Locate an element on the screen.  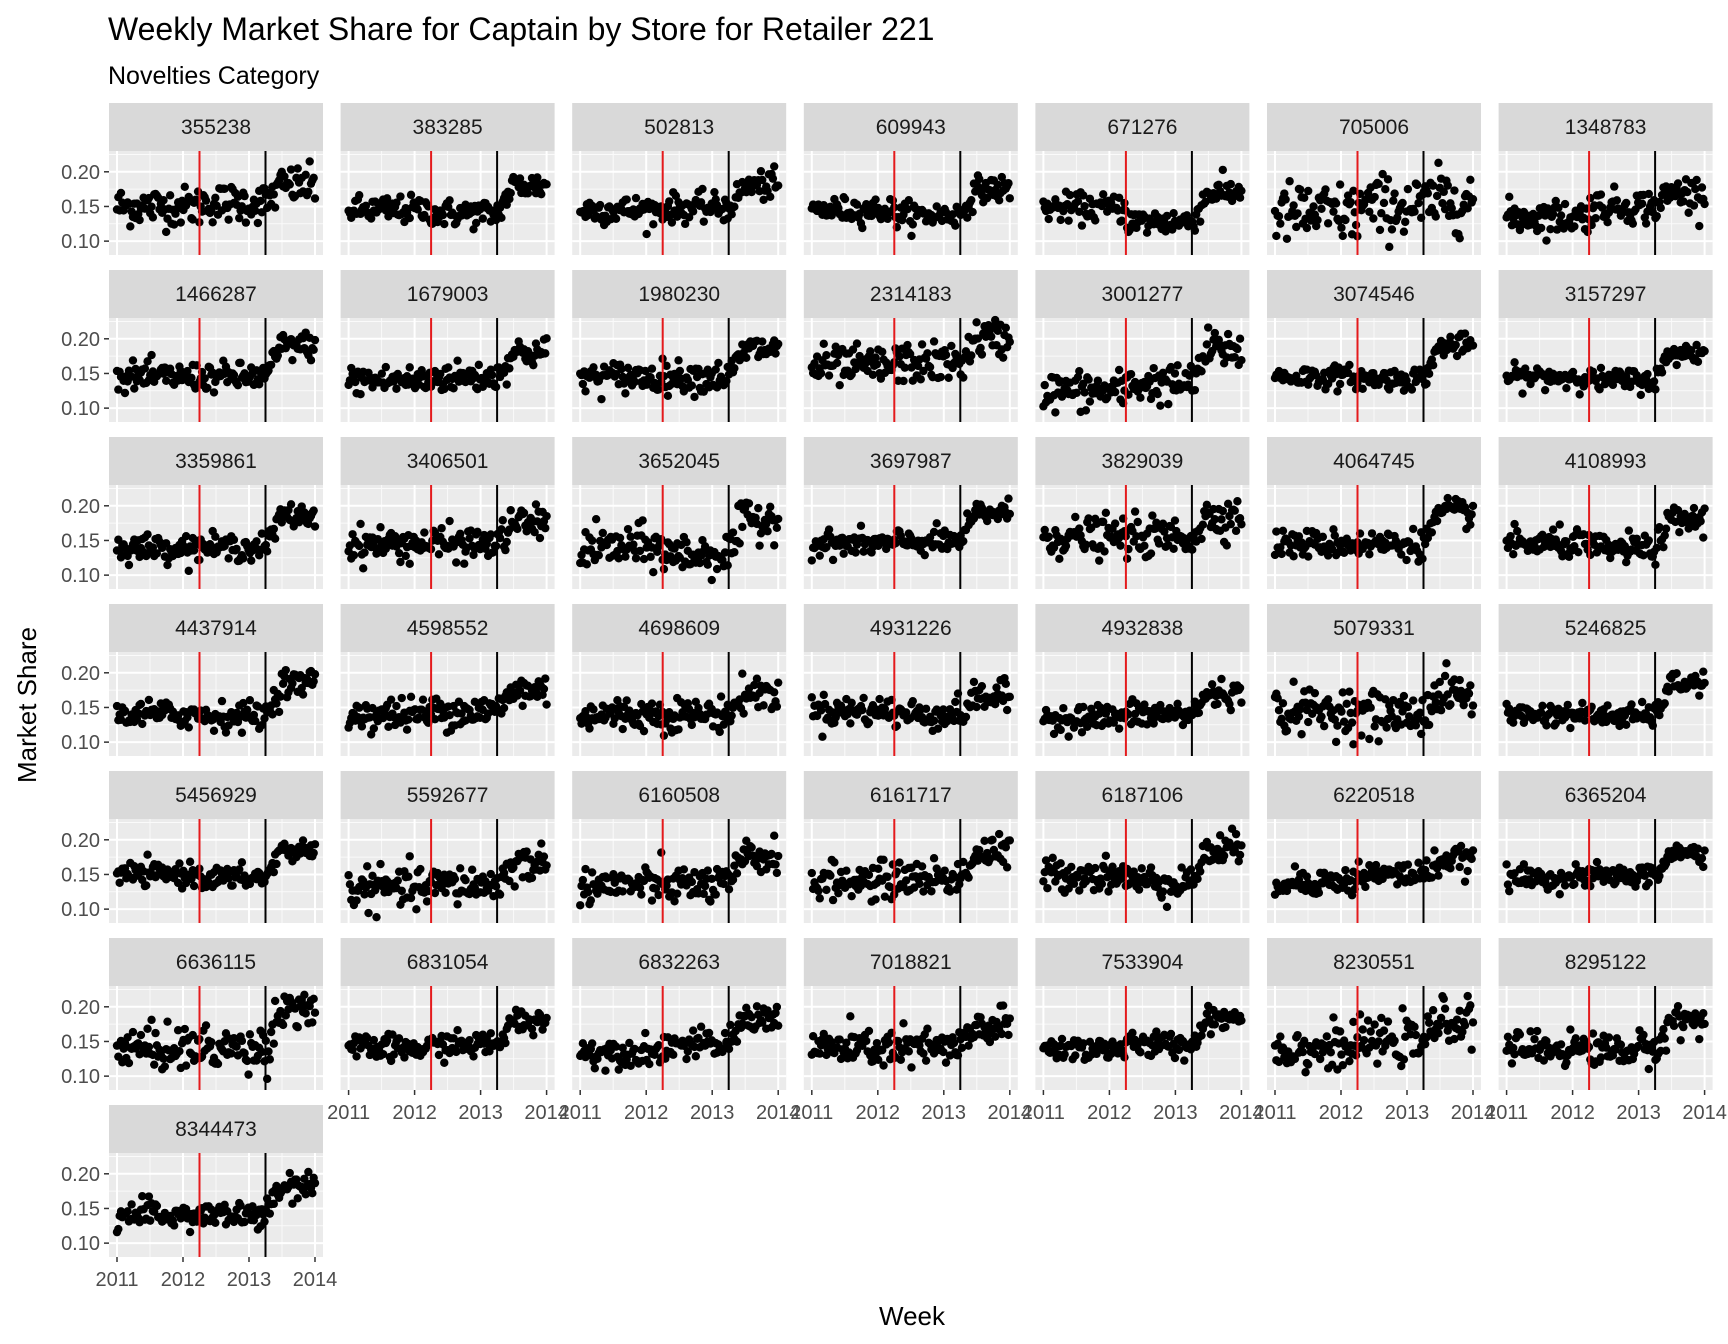
strip-label: 671276 is located at coordinates (1142, 127).